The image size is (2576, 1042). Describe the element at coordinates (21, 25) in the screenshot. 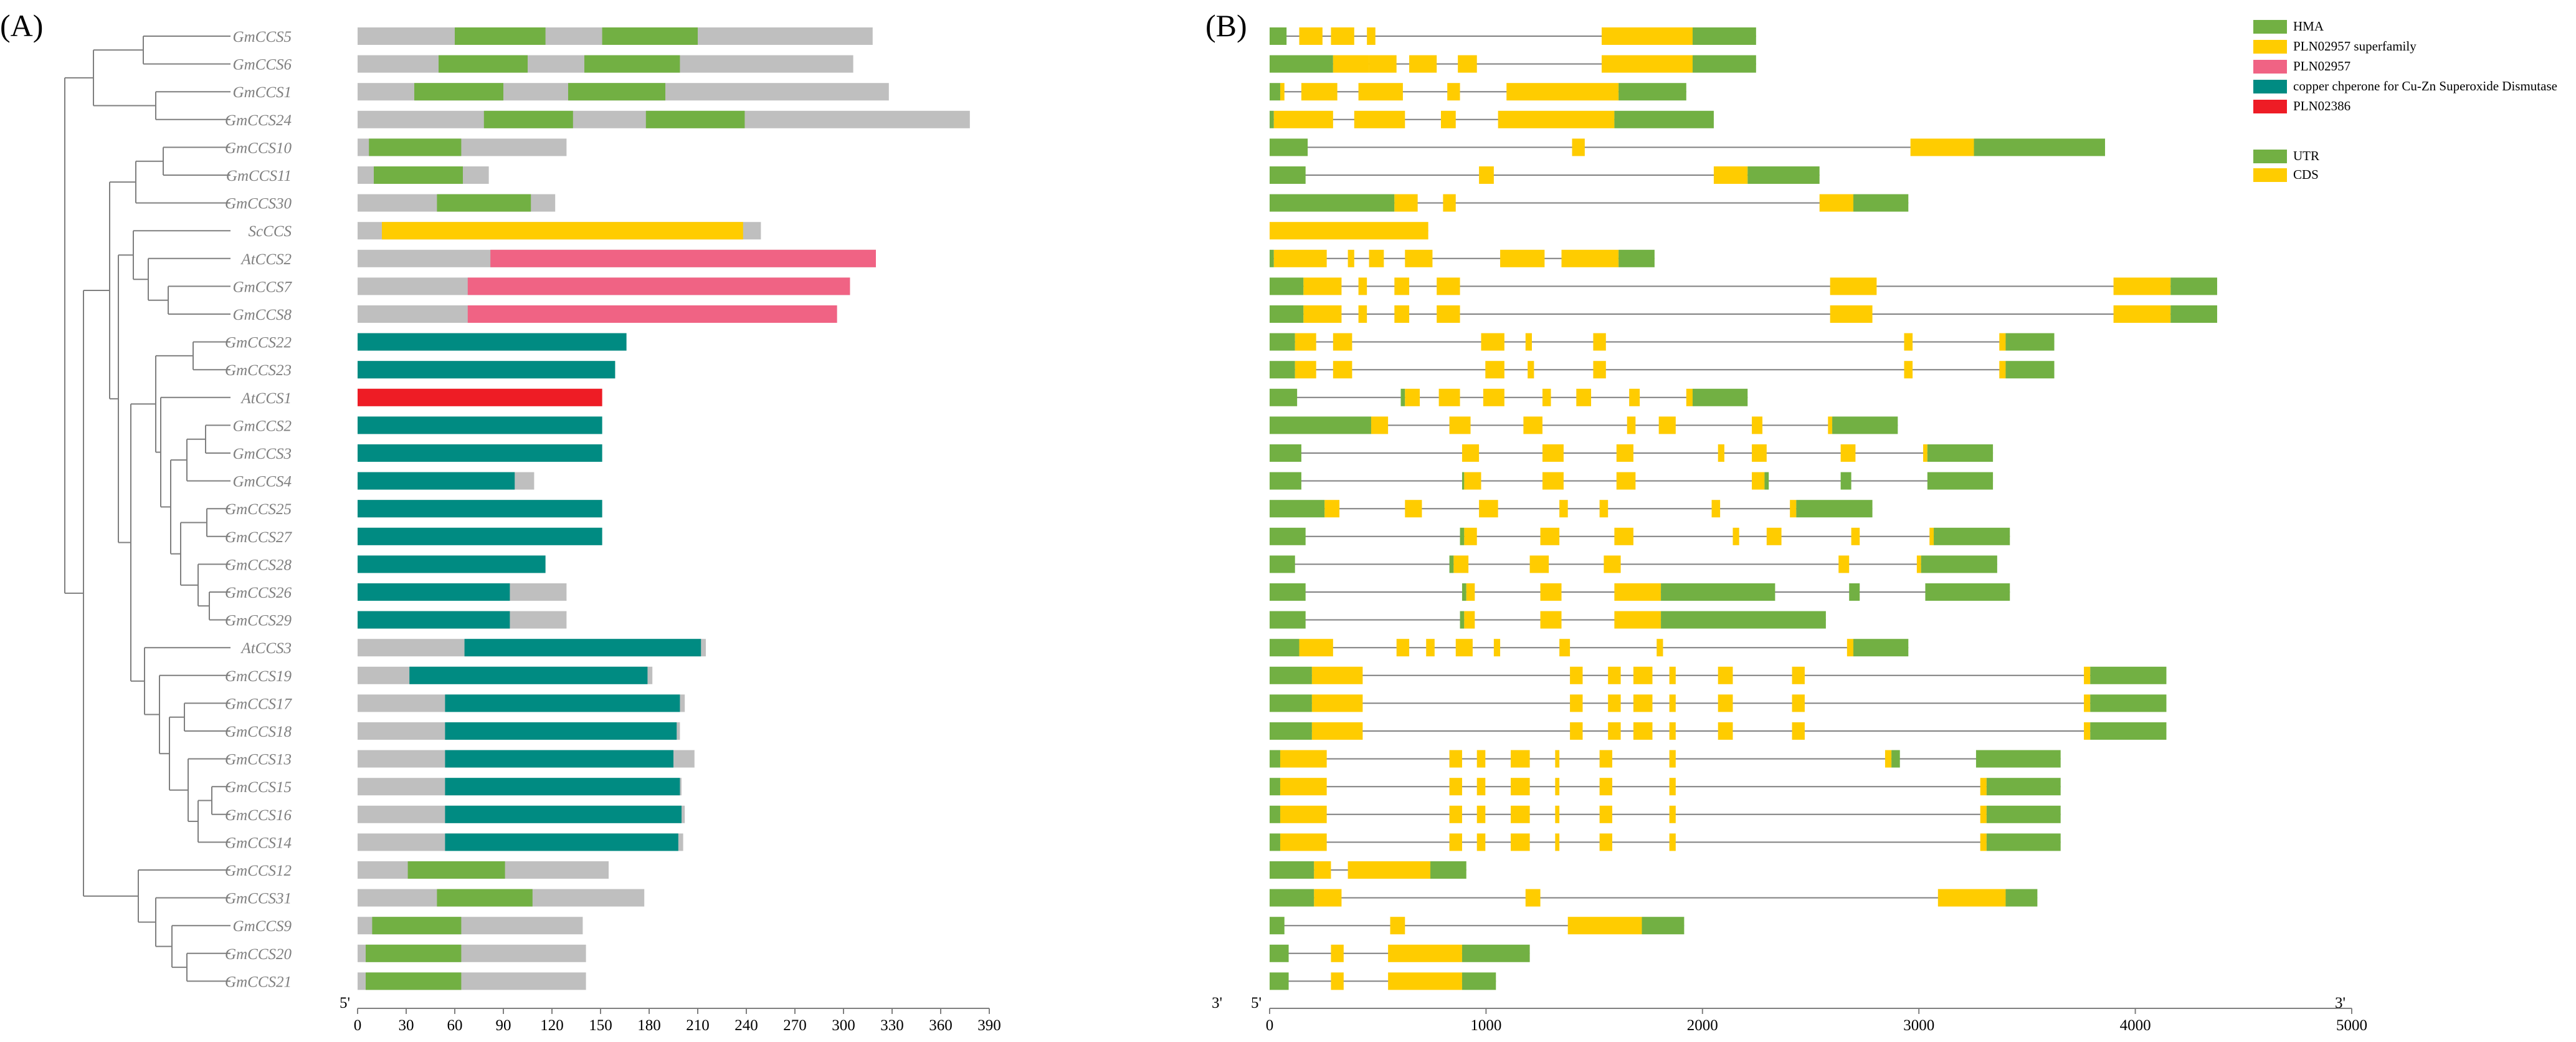

I see `panel-label-a: (A)` at that location.